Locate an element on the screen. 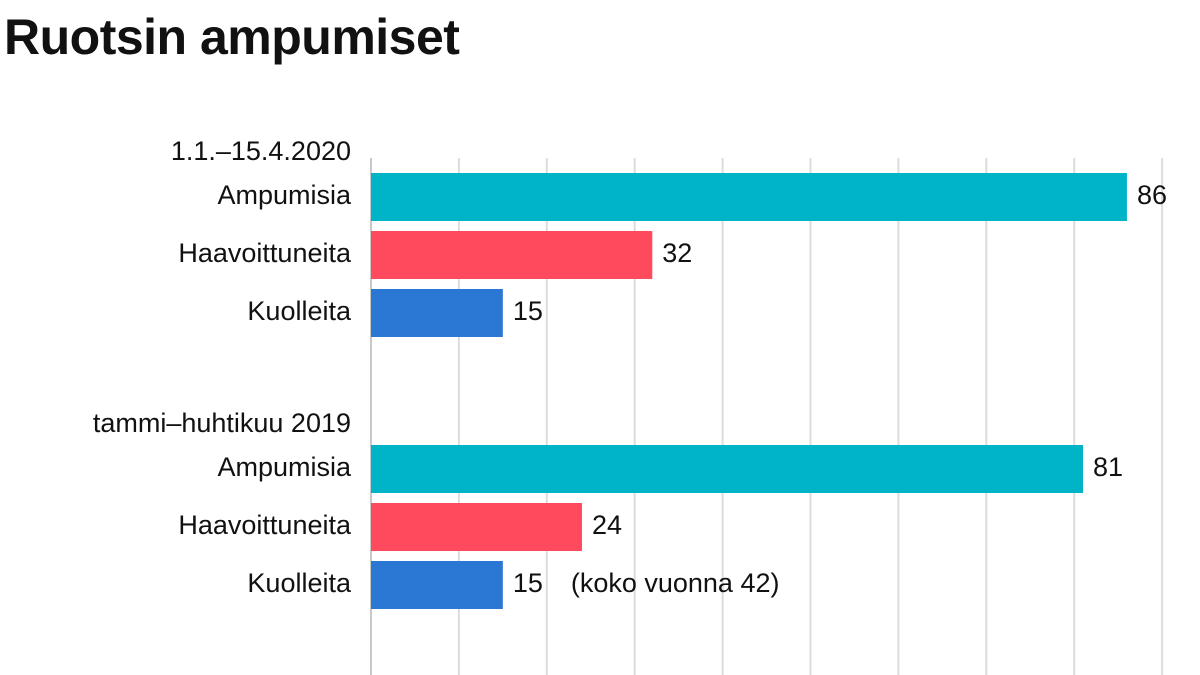 This screenshot has width=1200, height=675. data-label: 81 is located at coordinates (1108, 467).